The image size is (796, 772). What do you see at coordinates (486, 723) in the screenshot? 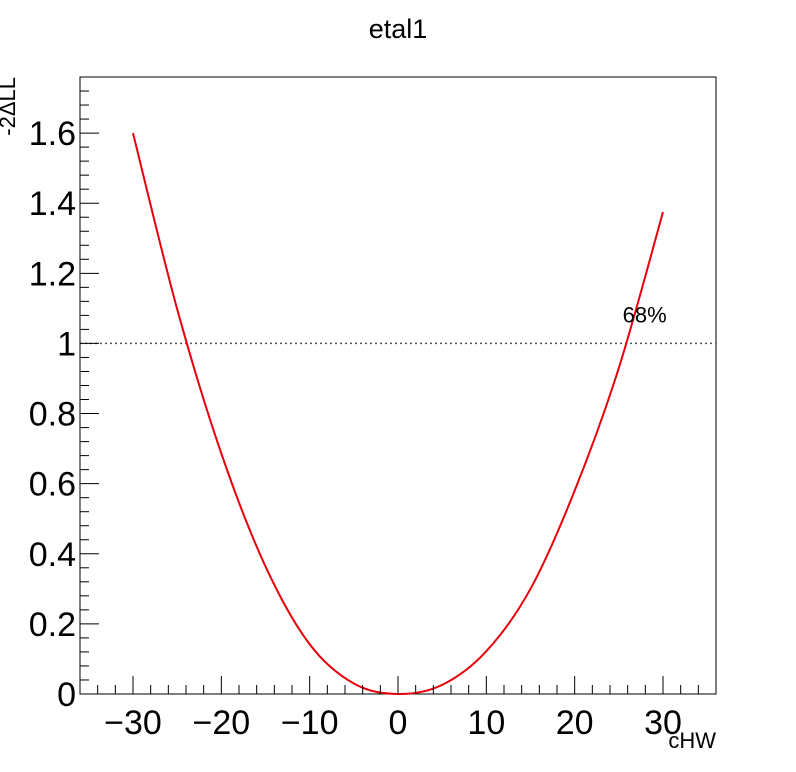
I see `x-tick-label: 10` at bounding box center [486, 723].